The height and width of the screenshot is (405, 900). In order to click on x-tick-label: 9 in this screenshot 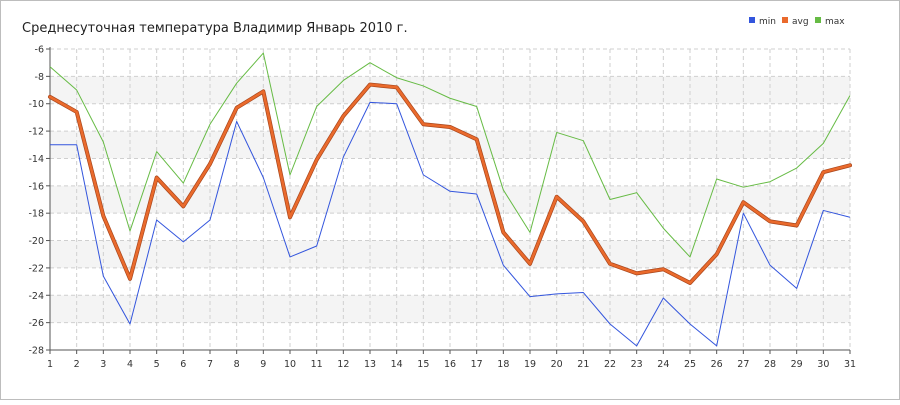, I will do `click(263, 364)`.